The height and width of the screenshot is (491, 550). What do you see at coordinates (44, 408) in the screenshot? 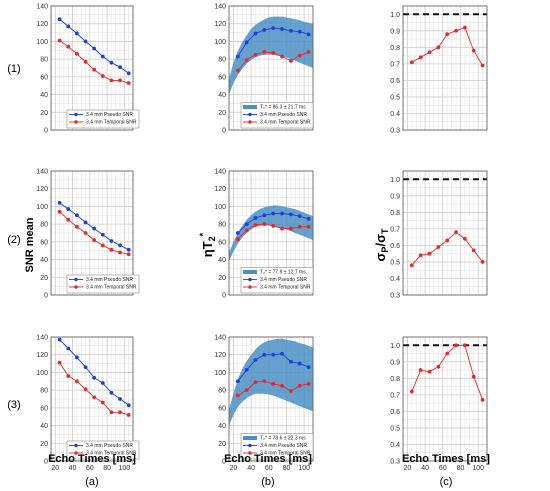
I see `y-tick-label: 60` at bounding box center [44, 408].